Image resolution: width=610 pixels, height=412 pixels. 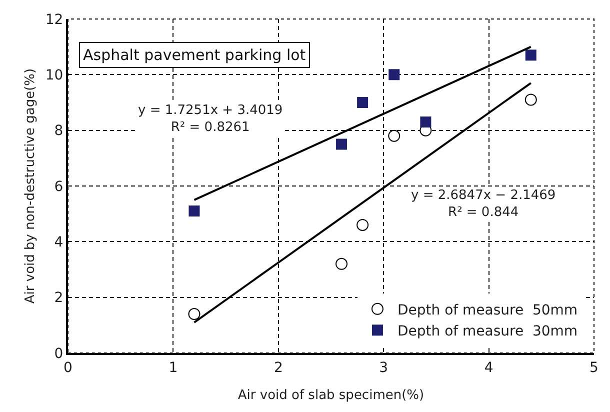 What do you see at coordinates (59, 186) in the screenshot?
I see `y-tick-label: 6` at bounding box center [59, 186].